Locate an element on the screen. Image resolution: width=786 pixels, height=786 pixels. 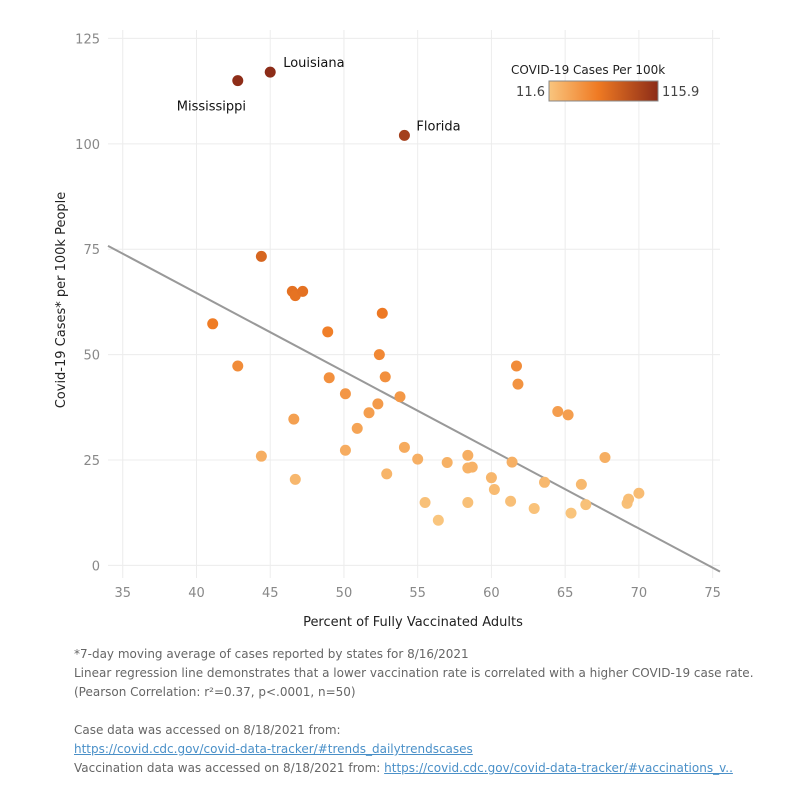
x-tick-label: 60 is located at coordinates (491, 593).